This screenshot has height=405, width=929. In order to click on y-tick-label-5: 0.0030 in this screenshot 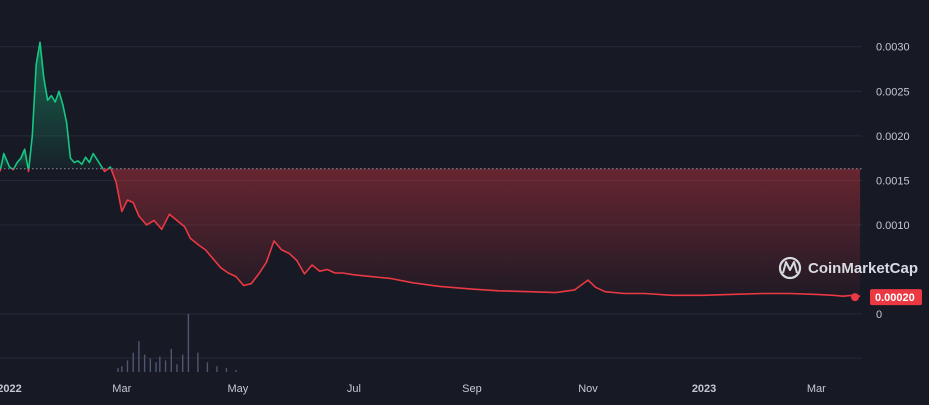, I will do `click(893, 48)`.